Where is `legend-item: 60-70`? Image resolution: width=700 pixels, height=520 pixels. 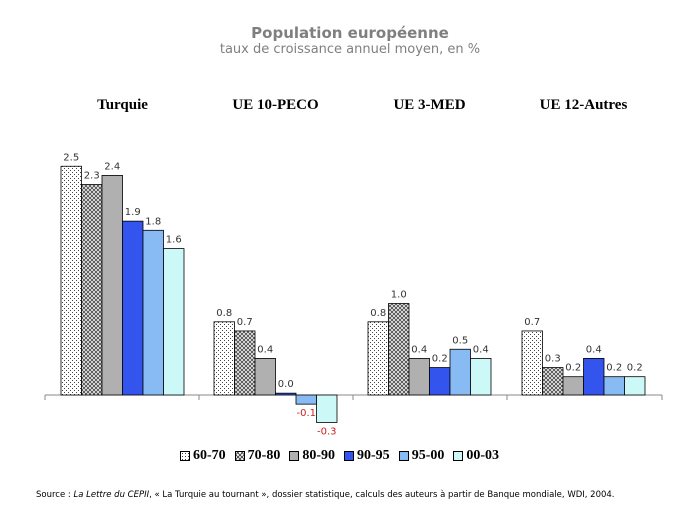
legend-item: 60-70 is located at coordinates (203, 456).